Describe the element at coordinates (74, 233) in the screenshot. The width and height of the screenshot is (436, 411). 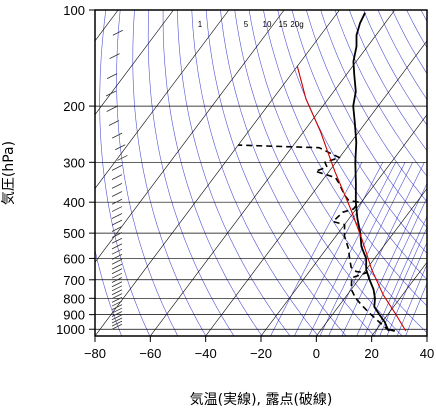
I see `y-tick-label: 500` at that location.